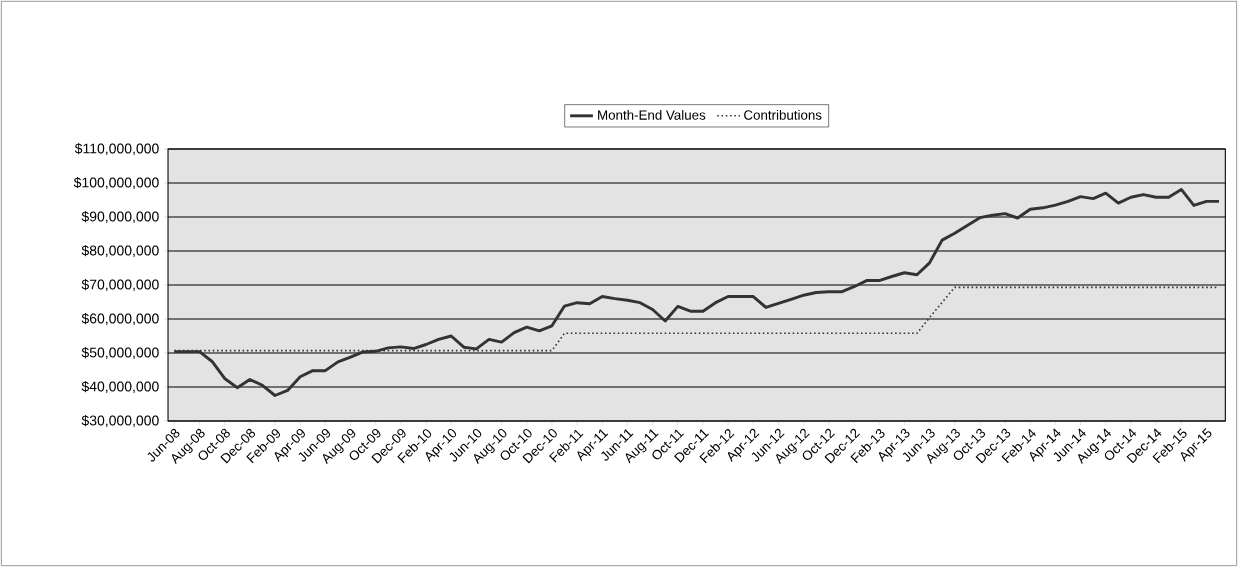 Image resolution: width=1238 pixels, height=567 pixels. I want to click on y-tick-label: $70,000,000, so click(120, 285).